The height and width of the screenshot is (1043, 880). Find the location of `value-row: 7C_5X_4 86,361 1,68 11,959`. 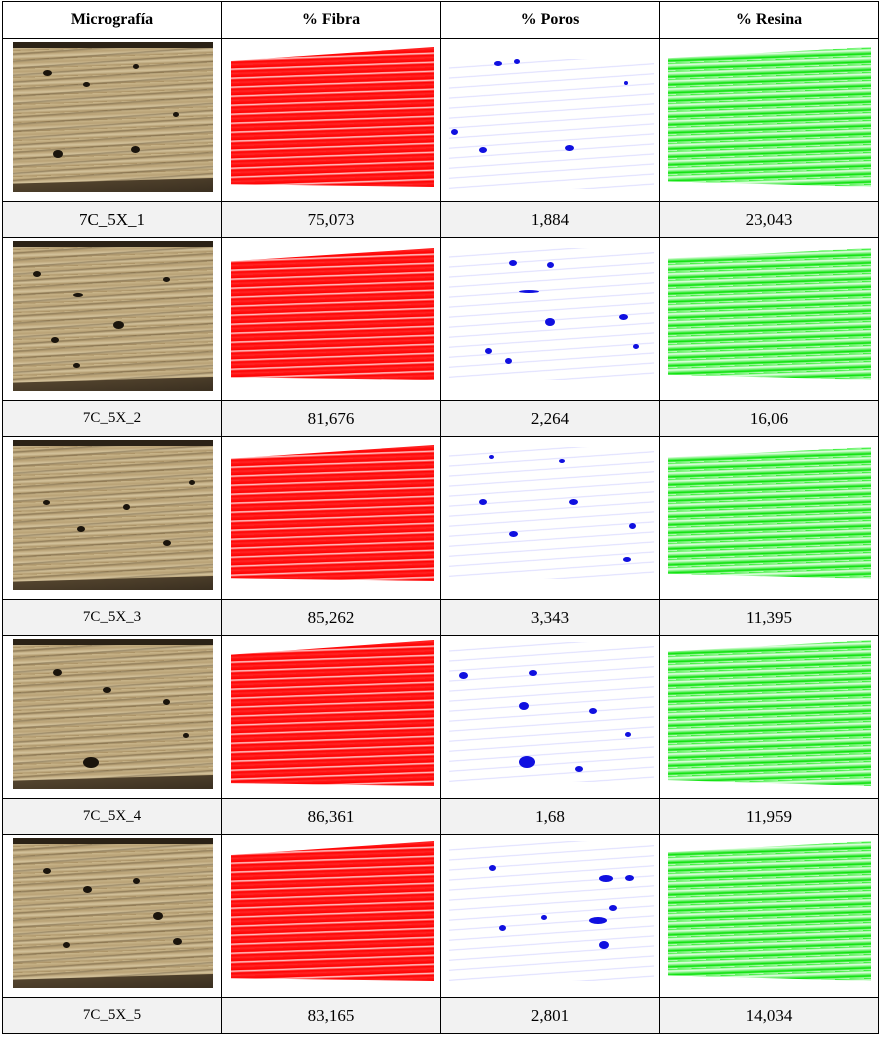

value-row: 7C_5X_4 86,361 1,68 11,959 is located at coordinates (440, 816).